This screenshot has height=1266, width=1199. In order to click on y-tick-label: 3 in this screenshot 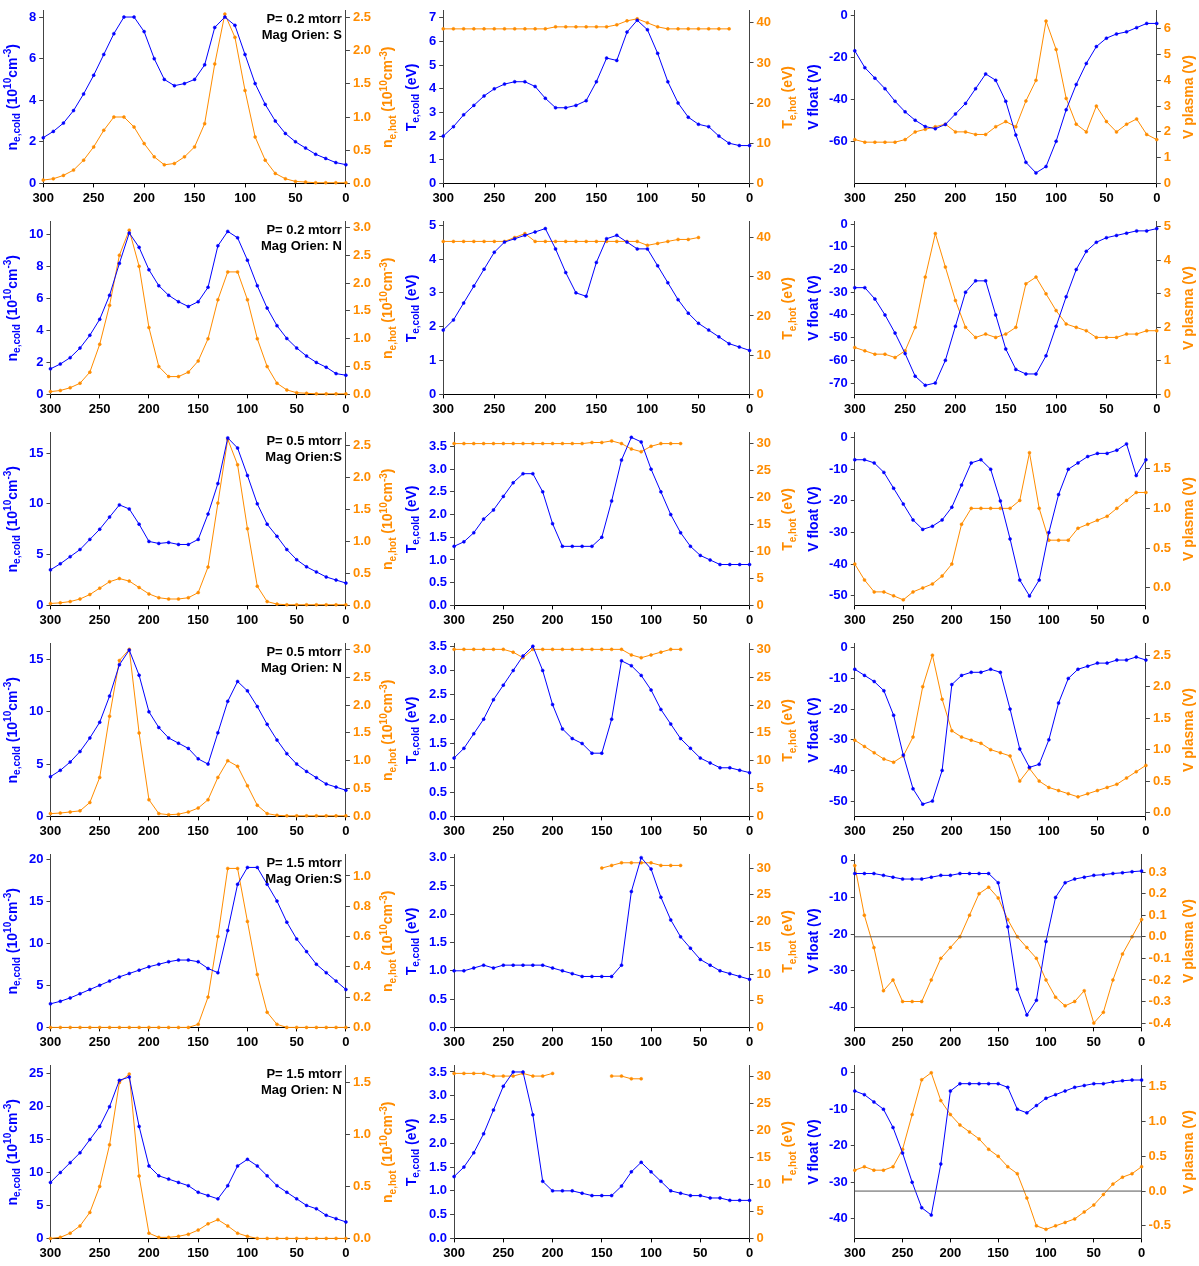, I will do `click(433, 292)`.